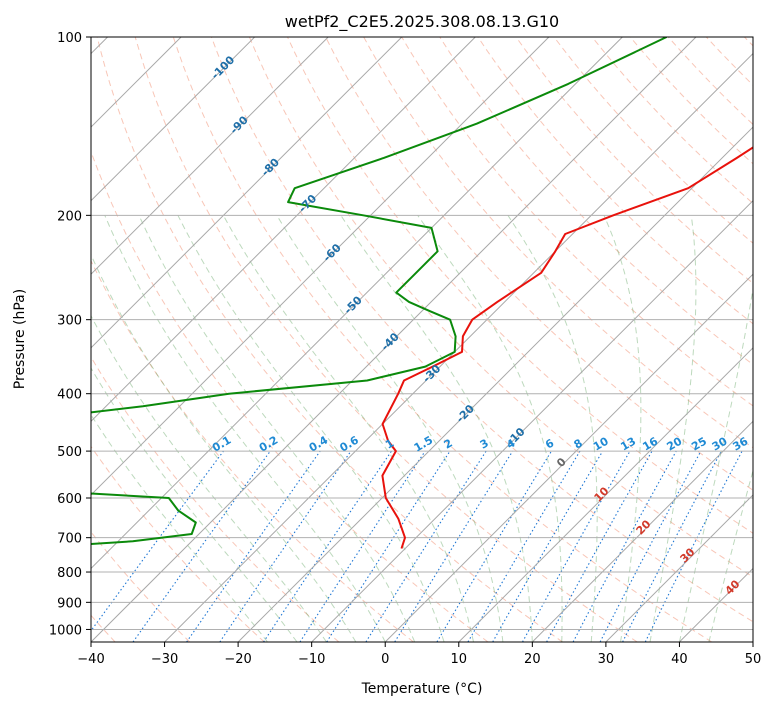  What do you see at coordinates (69, 321) in the screenshot?
I see `y-tick-label: 300` at bounding box center [69, 321].